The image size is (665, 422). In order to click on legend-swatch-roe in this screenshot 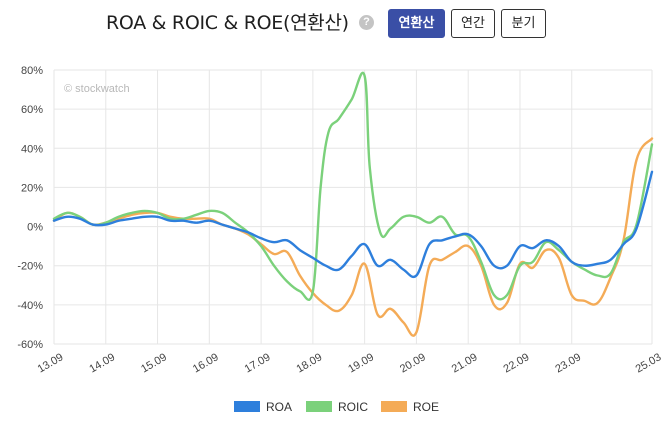, I will do `click(394, 406)`.